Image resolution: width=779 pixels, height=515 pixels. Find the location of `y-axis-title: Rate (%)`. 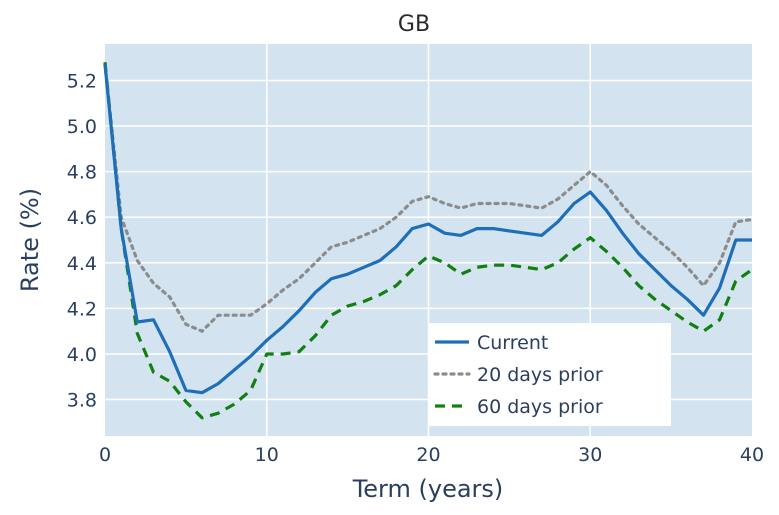

y-axis-title: Rate (%) is located at coordinates (30, 240).